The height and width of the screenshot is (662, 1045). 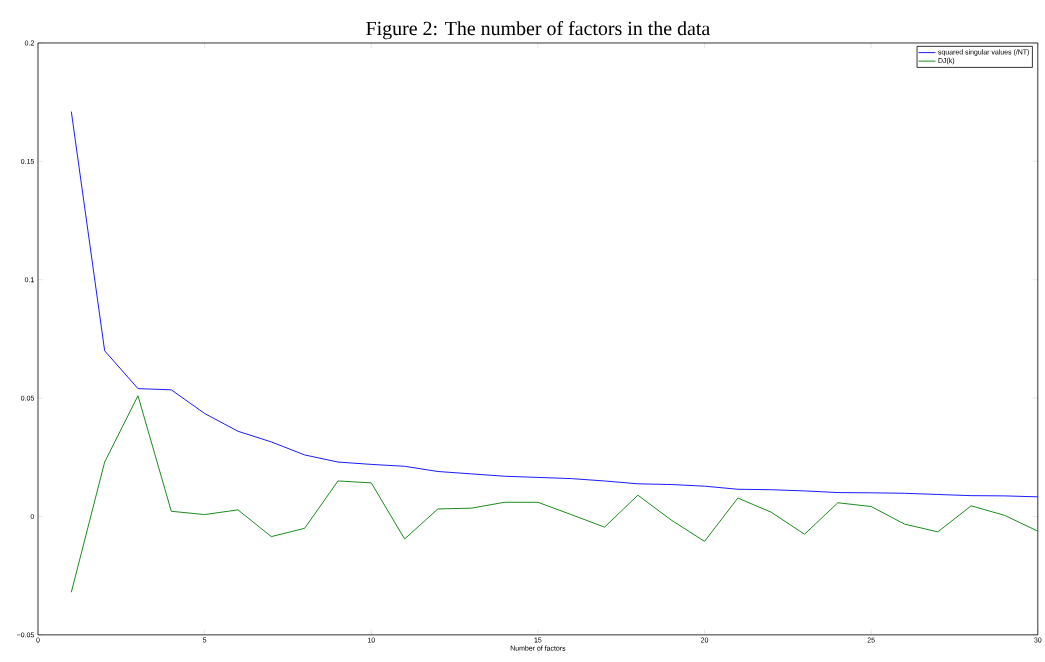 What do you see at coordinates (538, 30) in the screenshot?
I see `chart-title: Figure 2: The number of factors in the data` at bounding box center [538, 30].